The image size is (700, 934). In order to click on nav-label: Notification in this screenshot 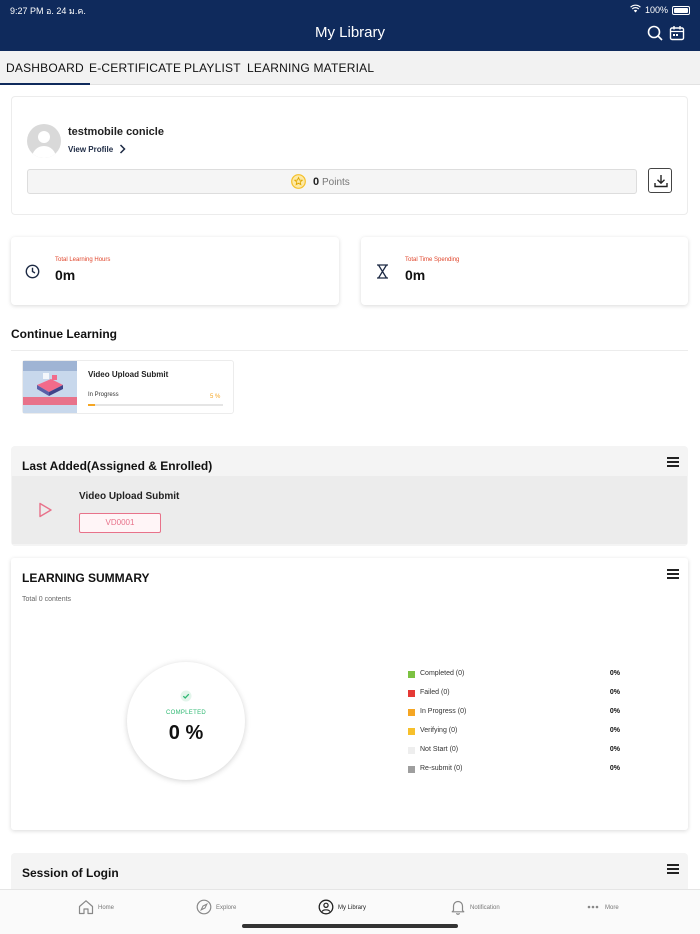, I will do `click(485, 908)`.